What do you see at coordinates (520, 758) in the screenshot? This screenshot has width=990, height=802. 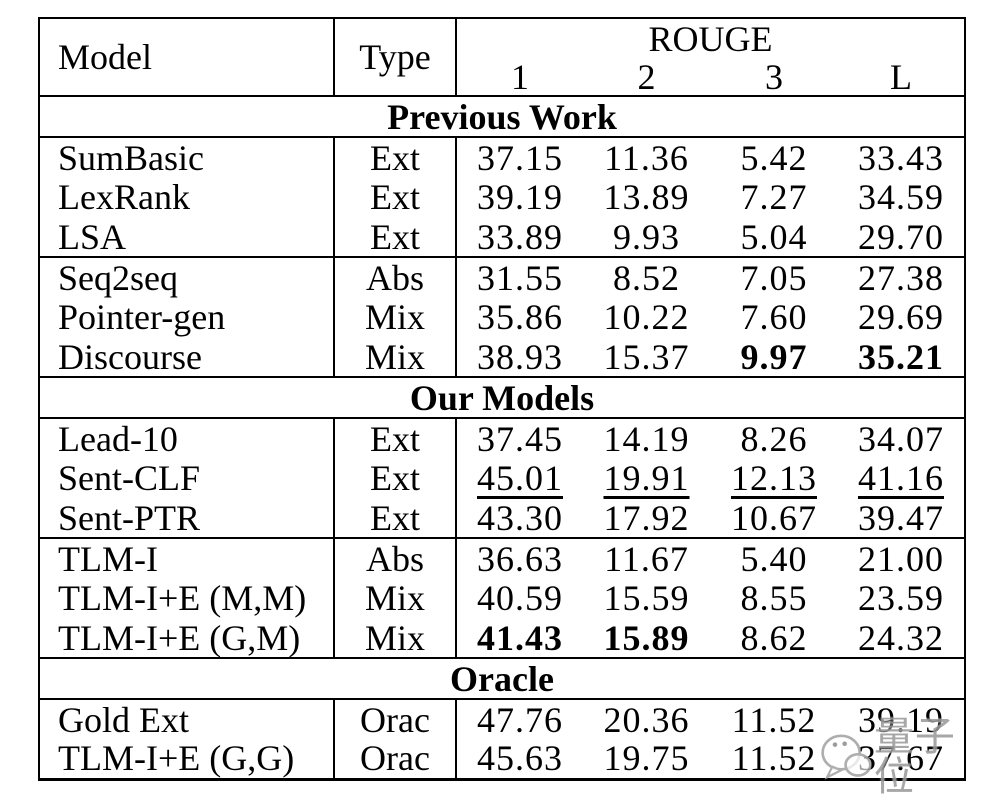 I see `score-value: 45.63` at bounding box center [520, 758].